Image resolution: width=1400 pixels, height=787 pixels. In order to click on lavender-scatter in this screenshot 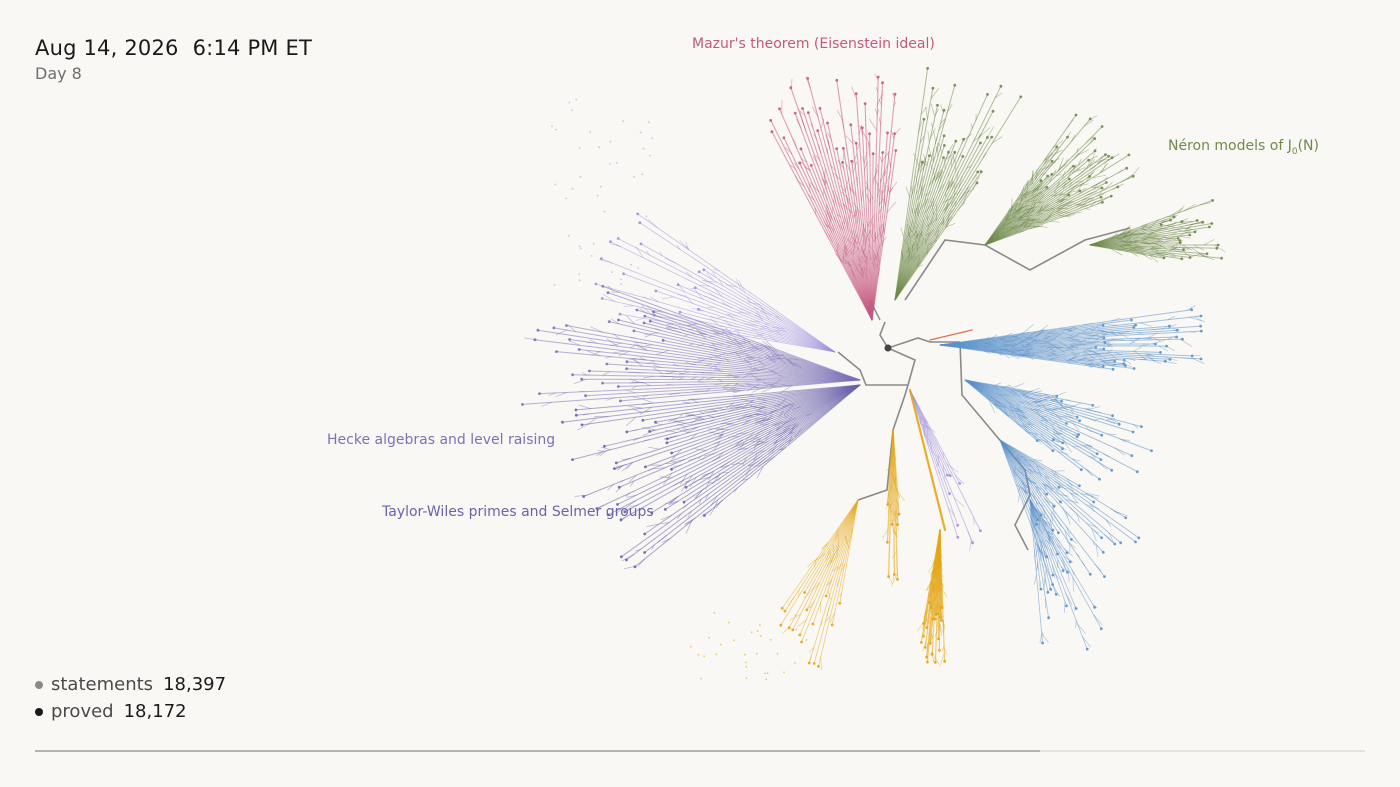, I will do `click(572, 189)`.